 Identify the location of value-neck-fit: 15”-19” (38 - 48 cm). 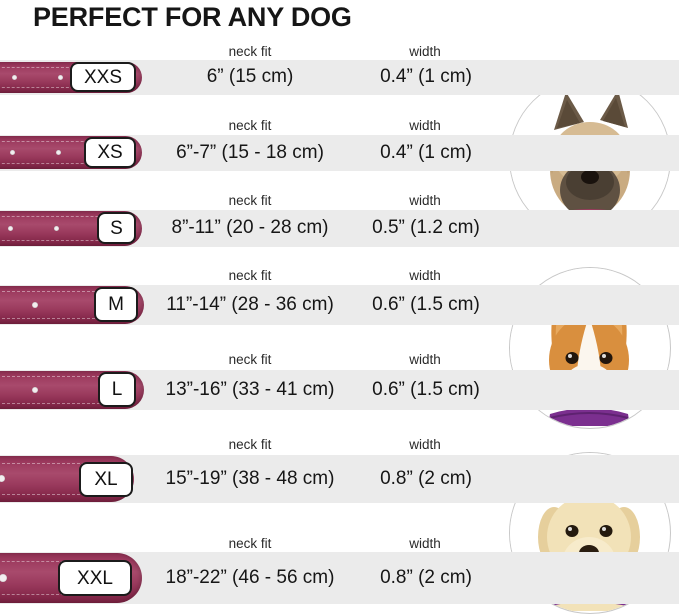
(250, 478).